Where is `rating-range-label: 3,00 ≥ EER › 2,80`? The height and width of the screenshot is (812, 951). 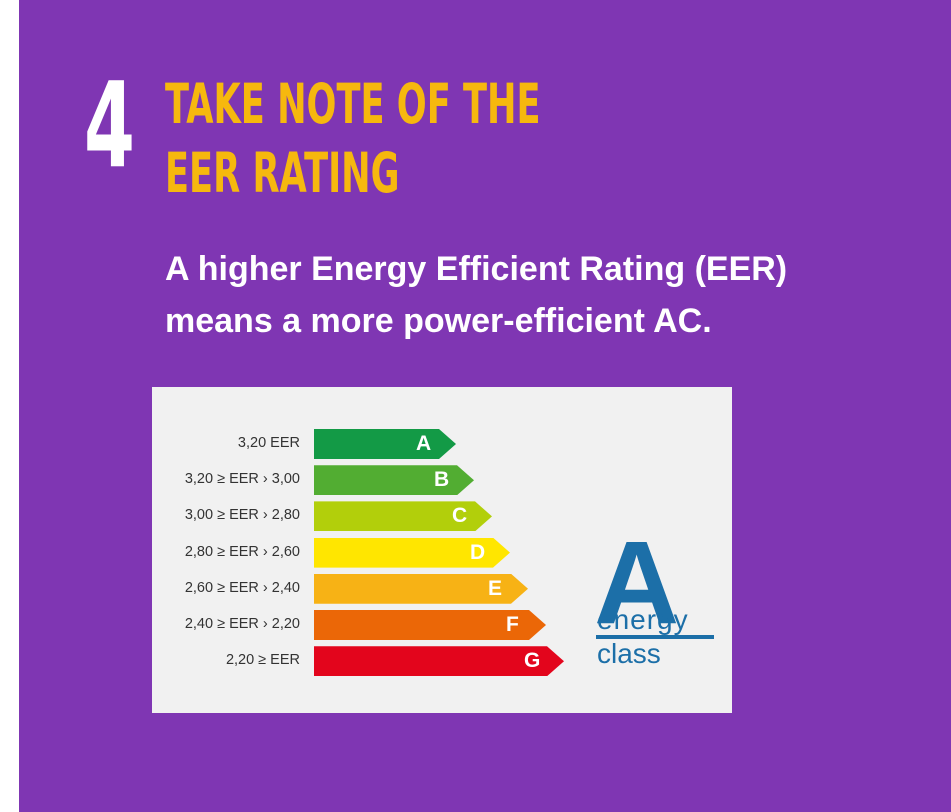 rating-range-label: 3,00 ≥ EER › 2,80 is located at coordinates (242, 515).